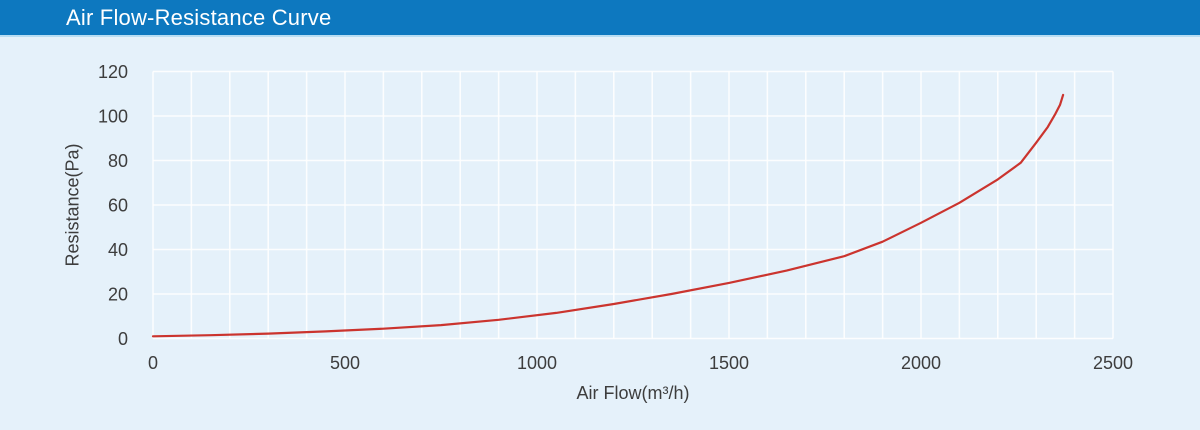 This screenshot has height=430, width=1200. Describe the element at coordinates (1113, 363) in the screenshot. I see `x-tick-label: 2500` at that location.